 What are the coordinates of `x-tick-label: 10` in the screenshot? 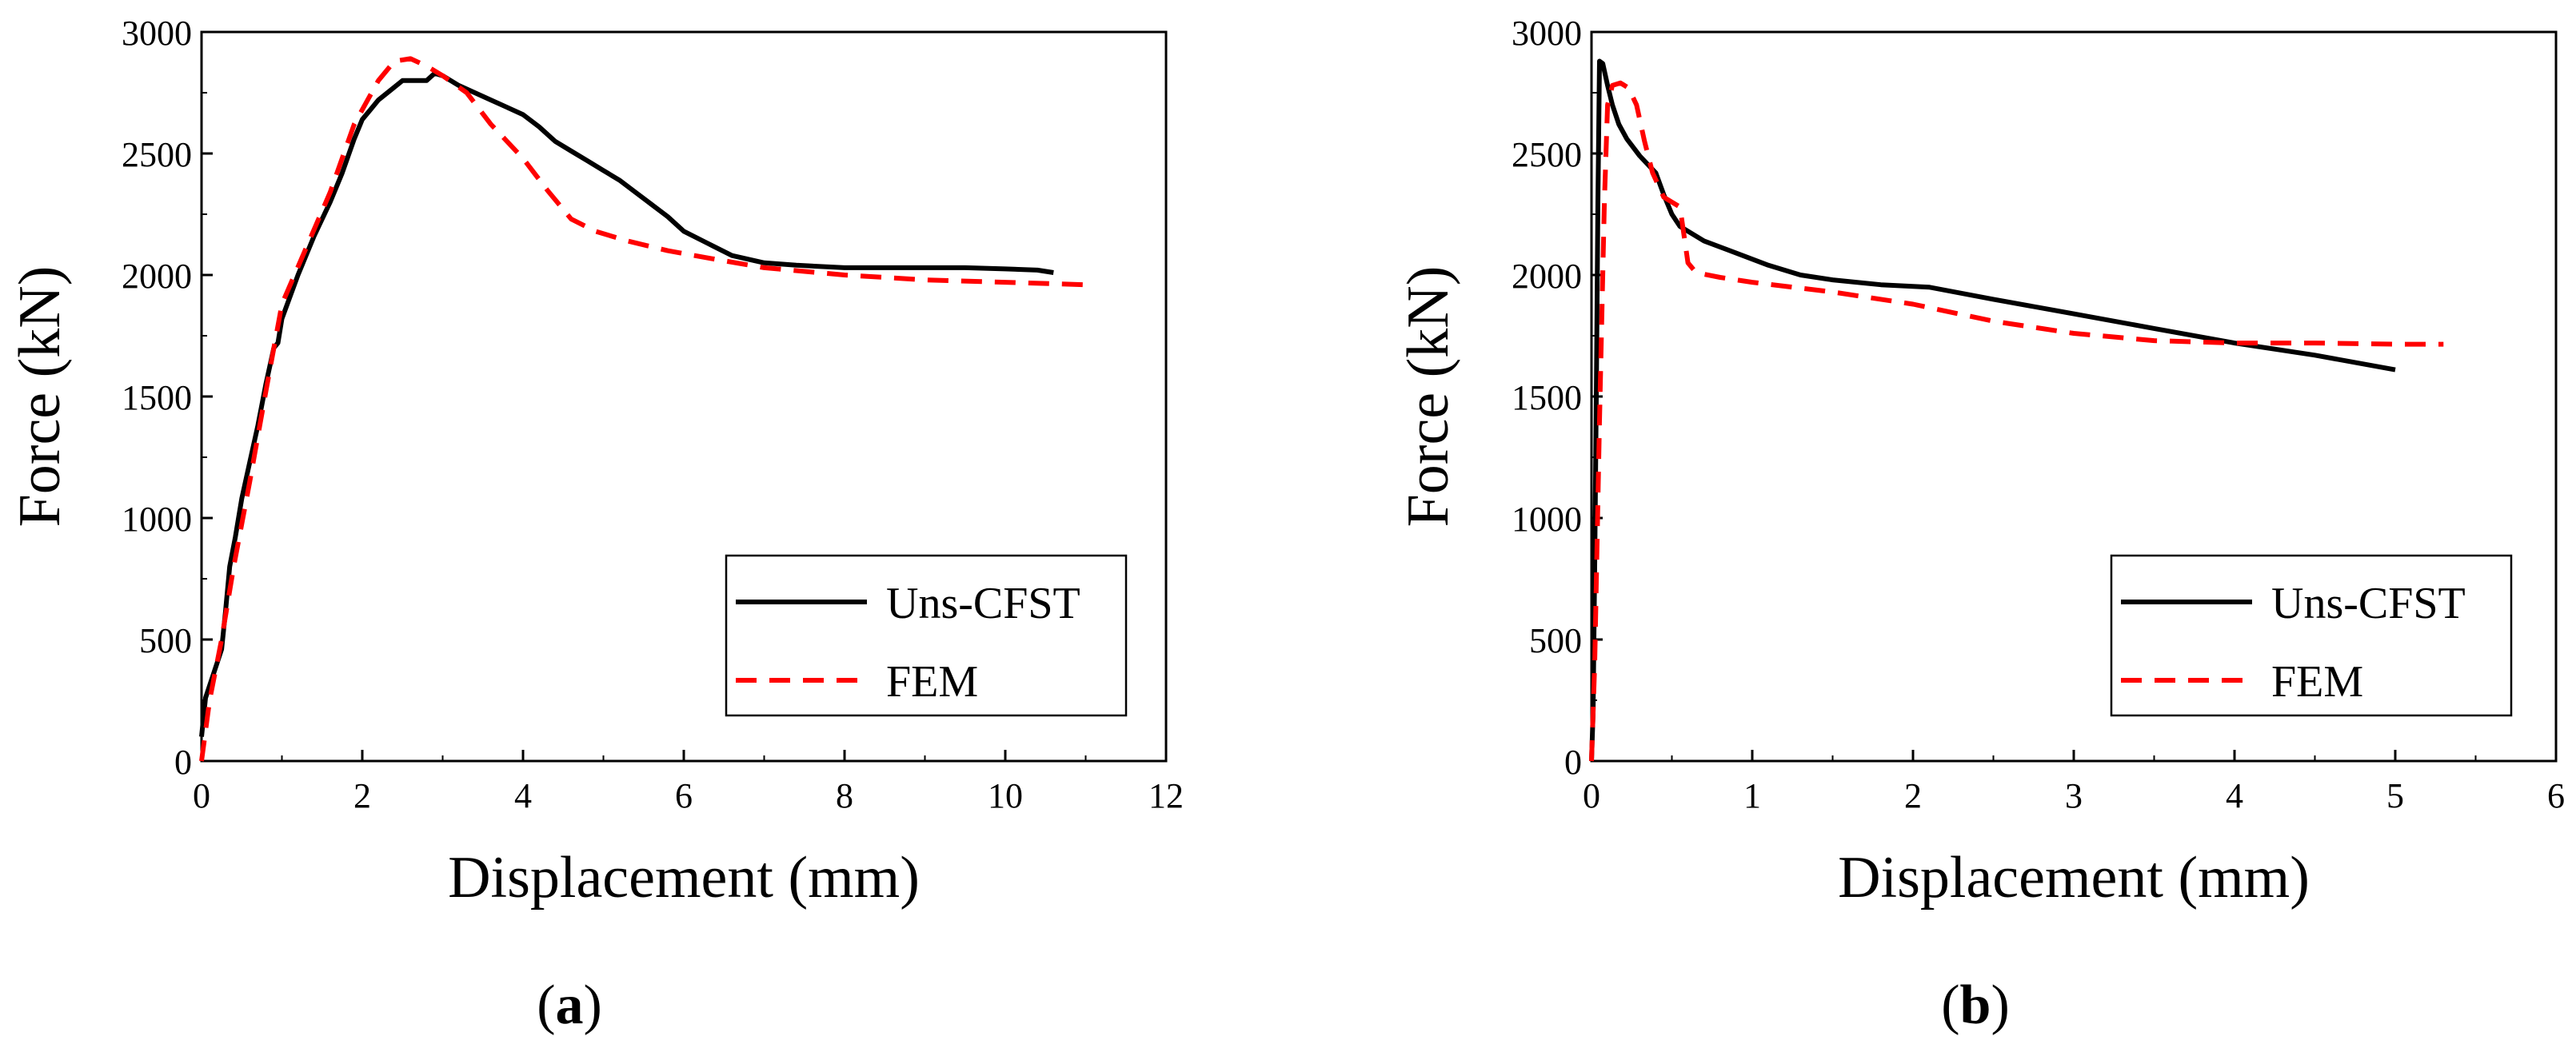 It's located at (1005, 796).